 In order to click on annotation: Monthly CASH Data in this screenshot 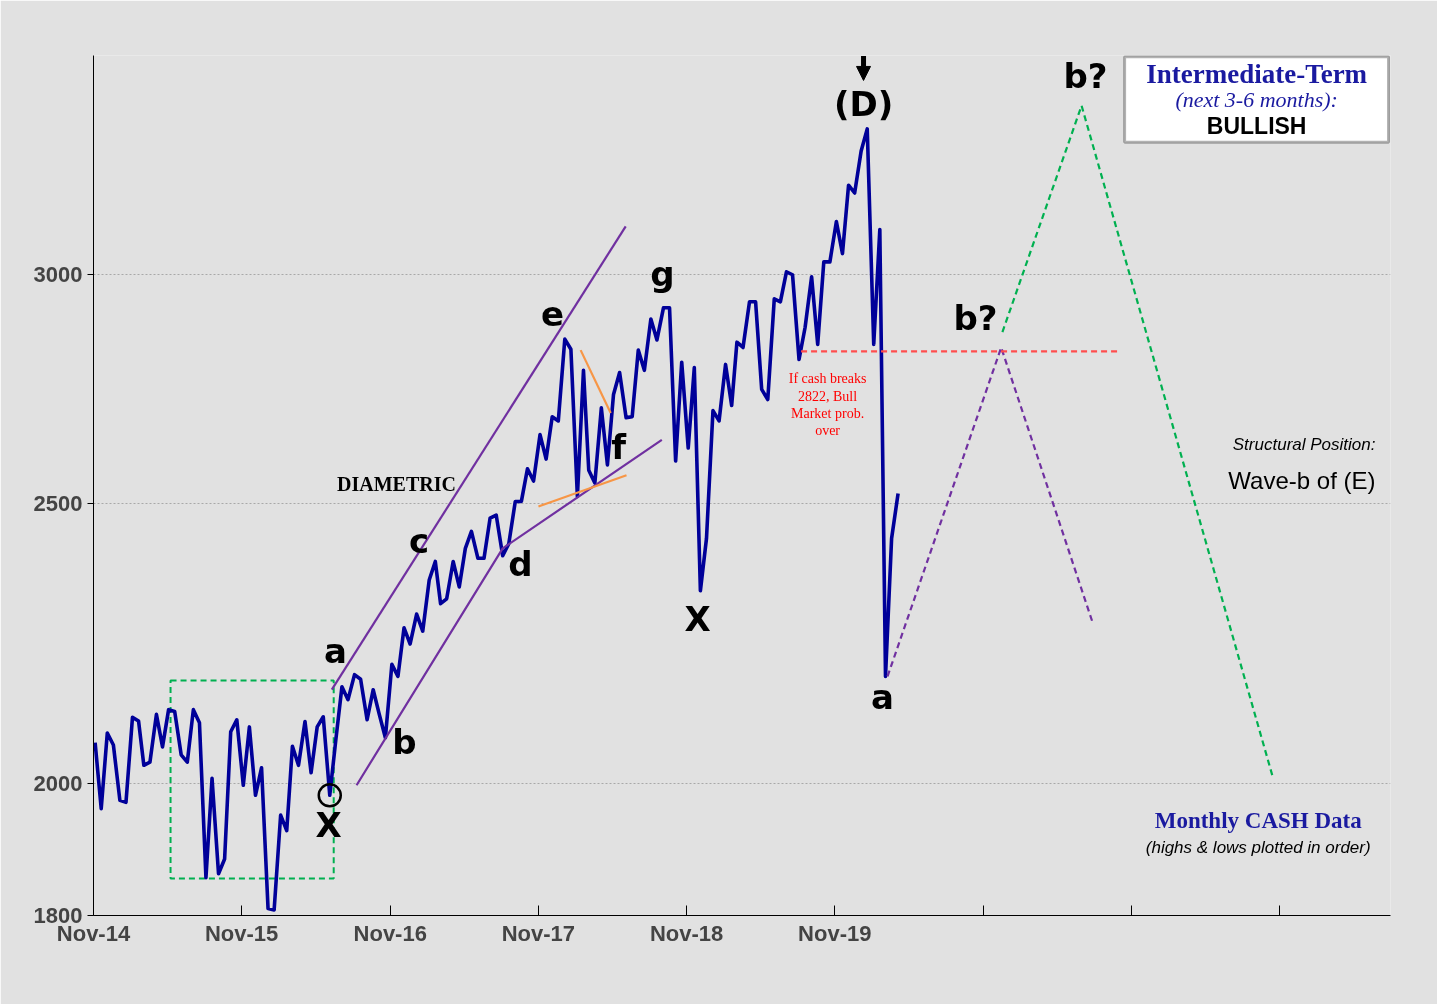, I will do `click(1258, 821)`.